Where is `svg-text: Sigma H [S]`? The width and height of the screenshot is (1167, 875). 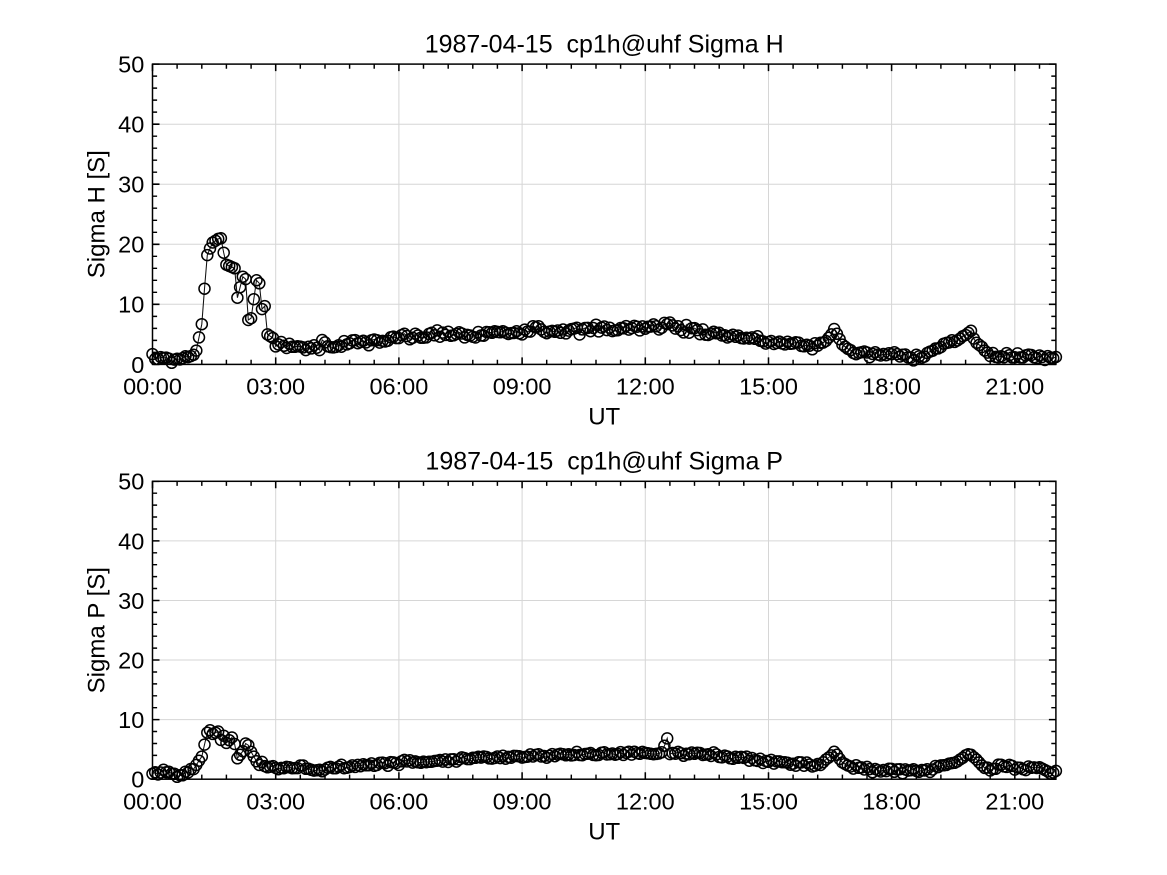 svg-text: Sigma H [S] is located at coordinates (97, 214).